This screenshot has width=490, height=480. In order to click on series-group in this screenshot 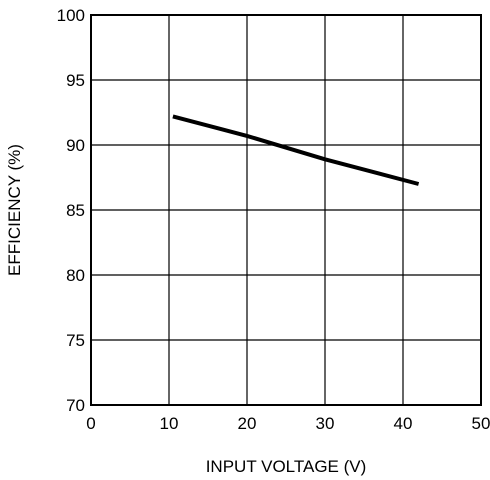, I will do `click(296, 150)`.